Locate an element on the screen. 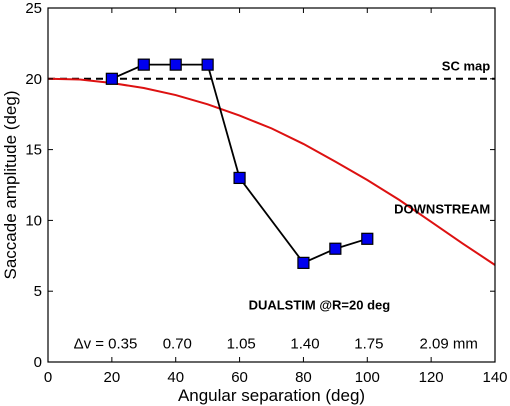 Image resolution: width=510 pixels, height=406 pixels. y-tick-label: 25 is located at coordinates (33, 8).